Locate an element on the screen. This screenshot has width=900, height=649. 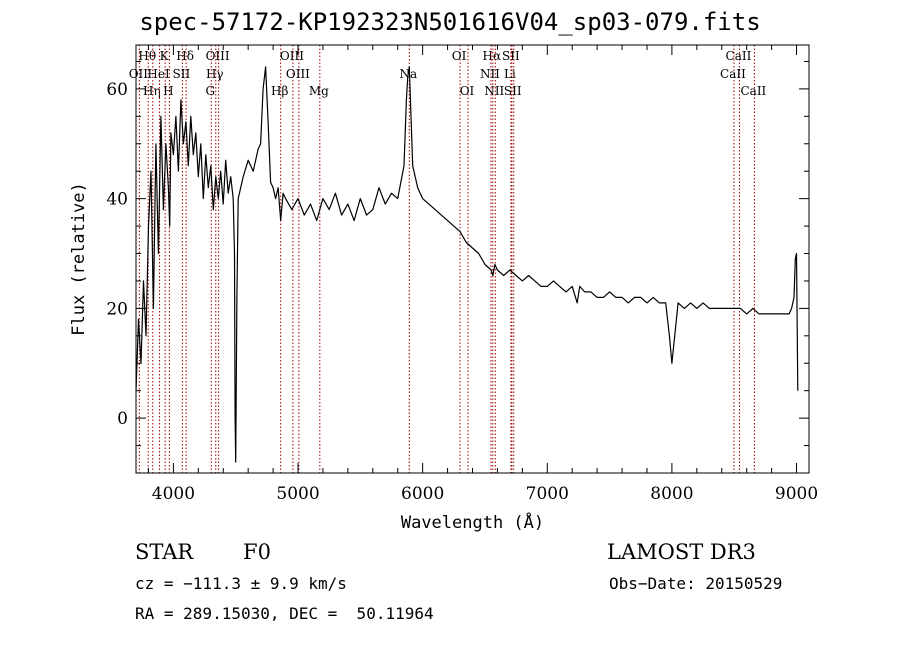
y-tick-label-0: 0 is located at coordinates (122, 419).